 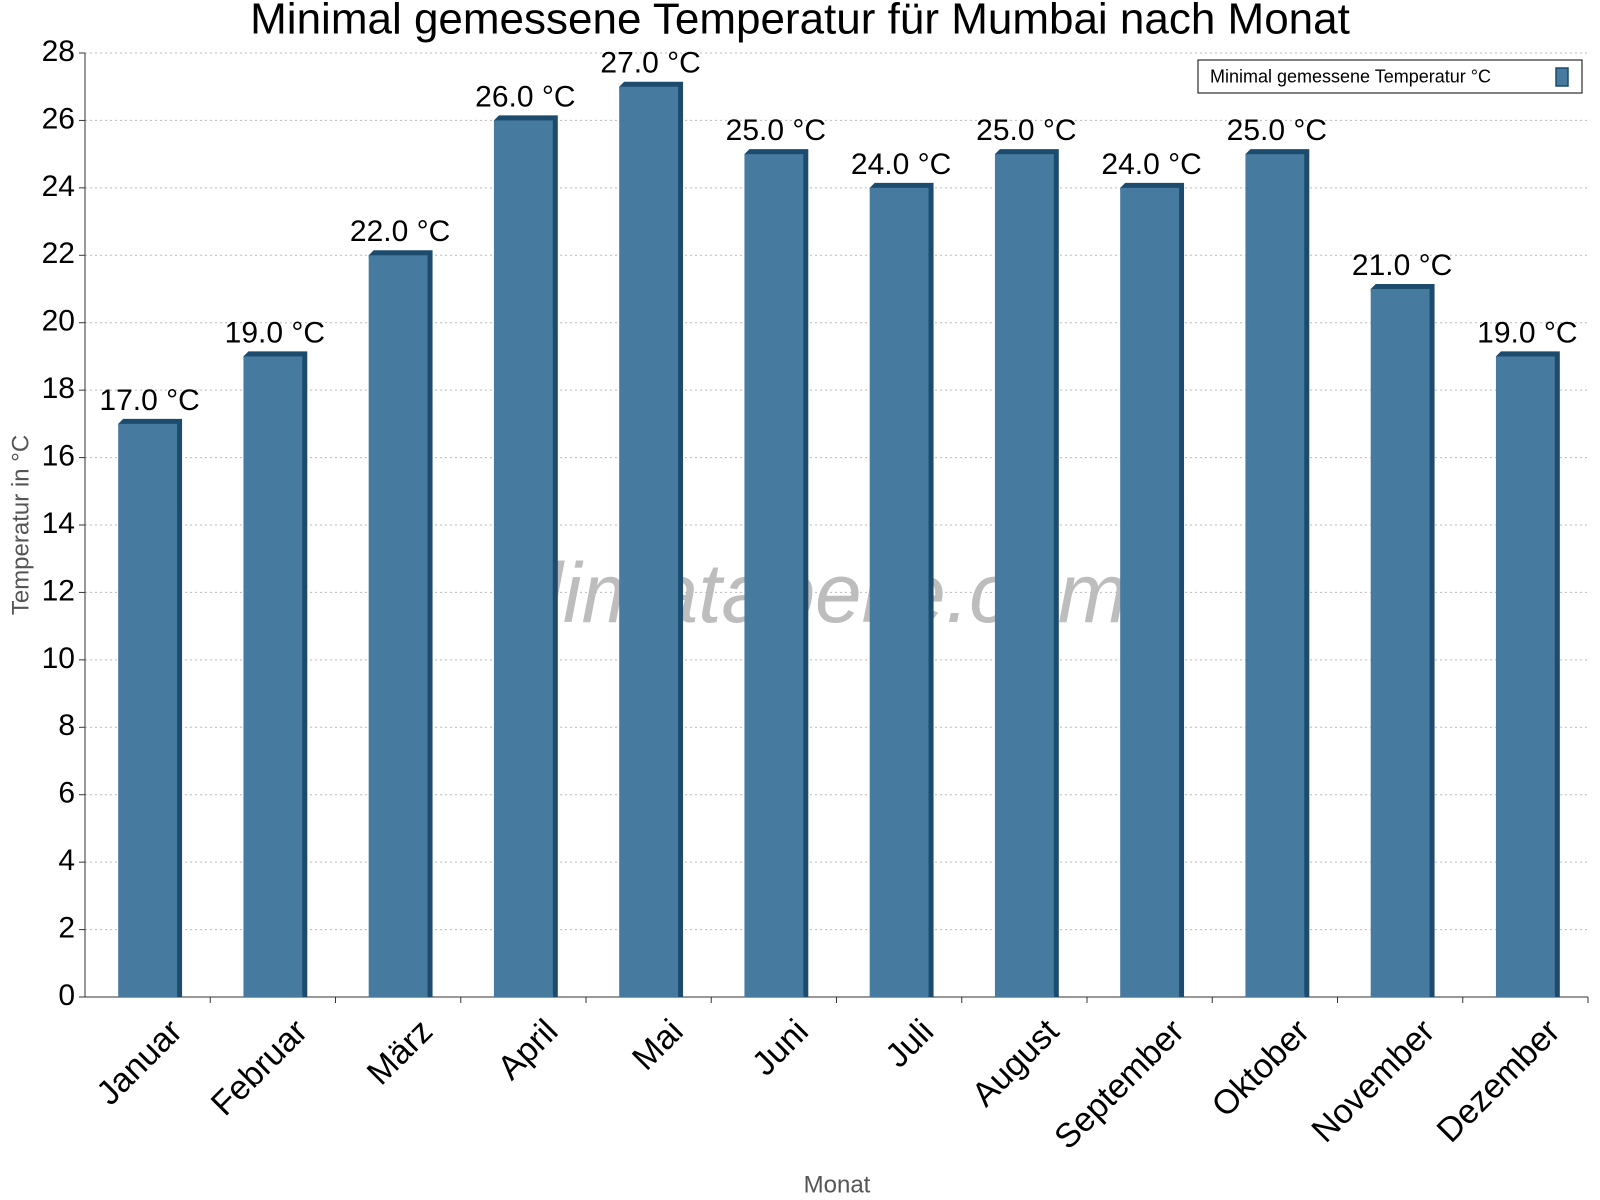 I want to click on x-tick-label: März, so click(x=400, y=1052).